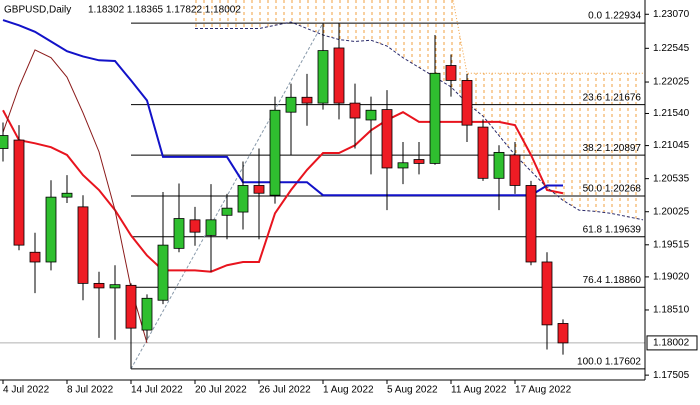  What do you see at coordinates (26, 390) in the screenshot?
I see `x-tick-label: 4 Jul 2022` at bounding box center [26, 390].